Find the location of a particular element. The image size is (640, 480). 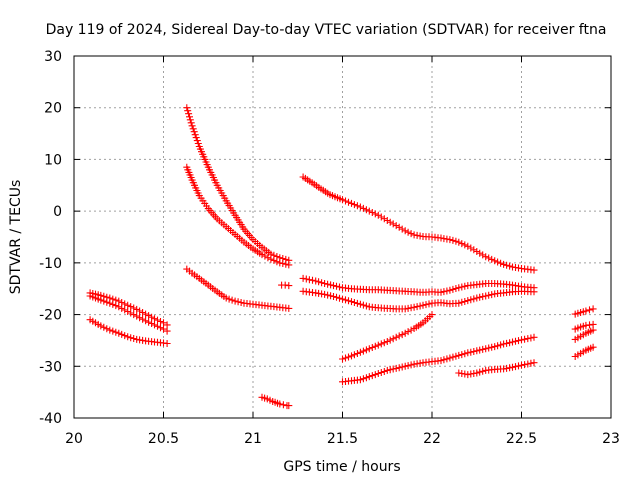

y-tick-label: -30 is located at coordinates (50, 367).